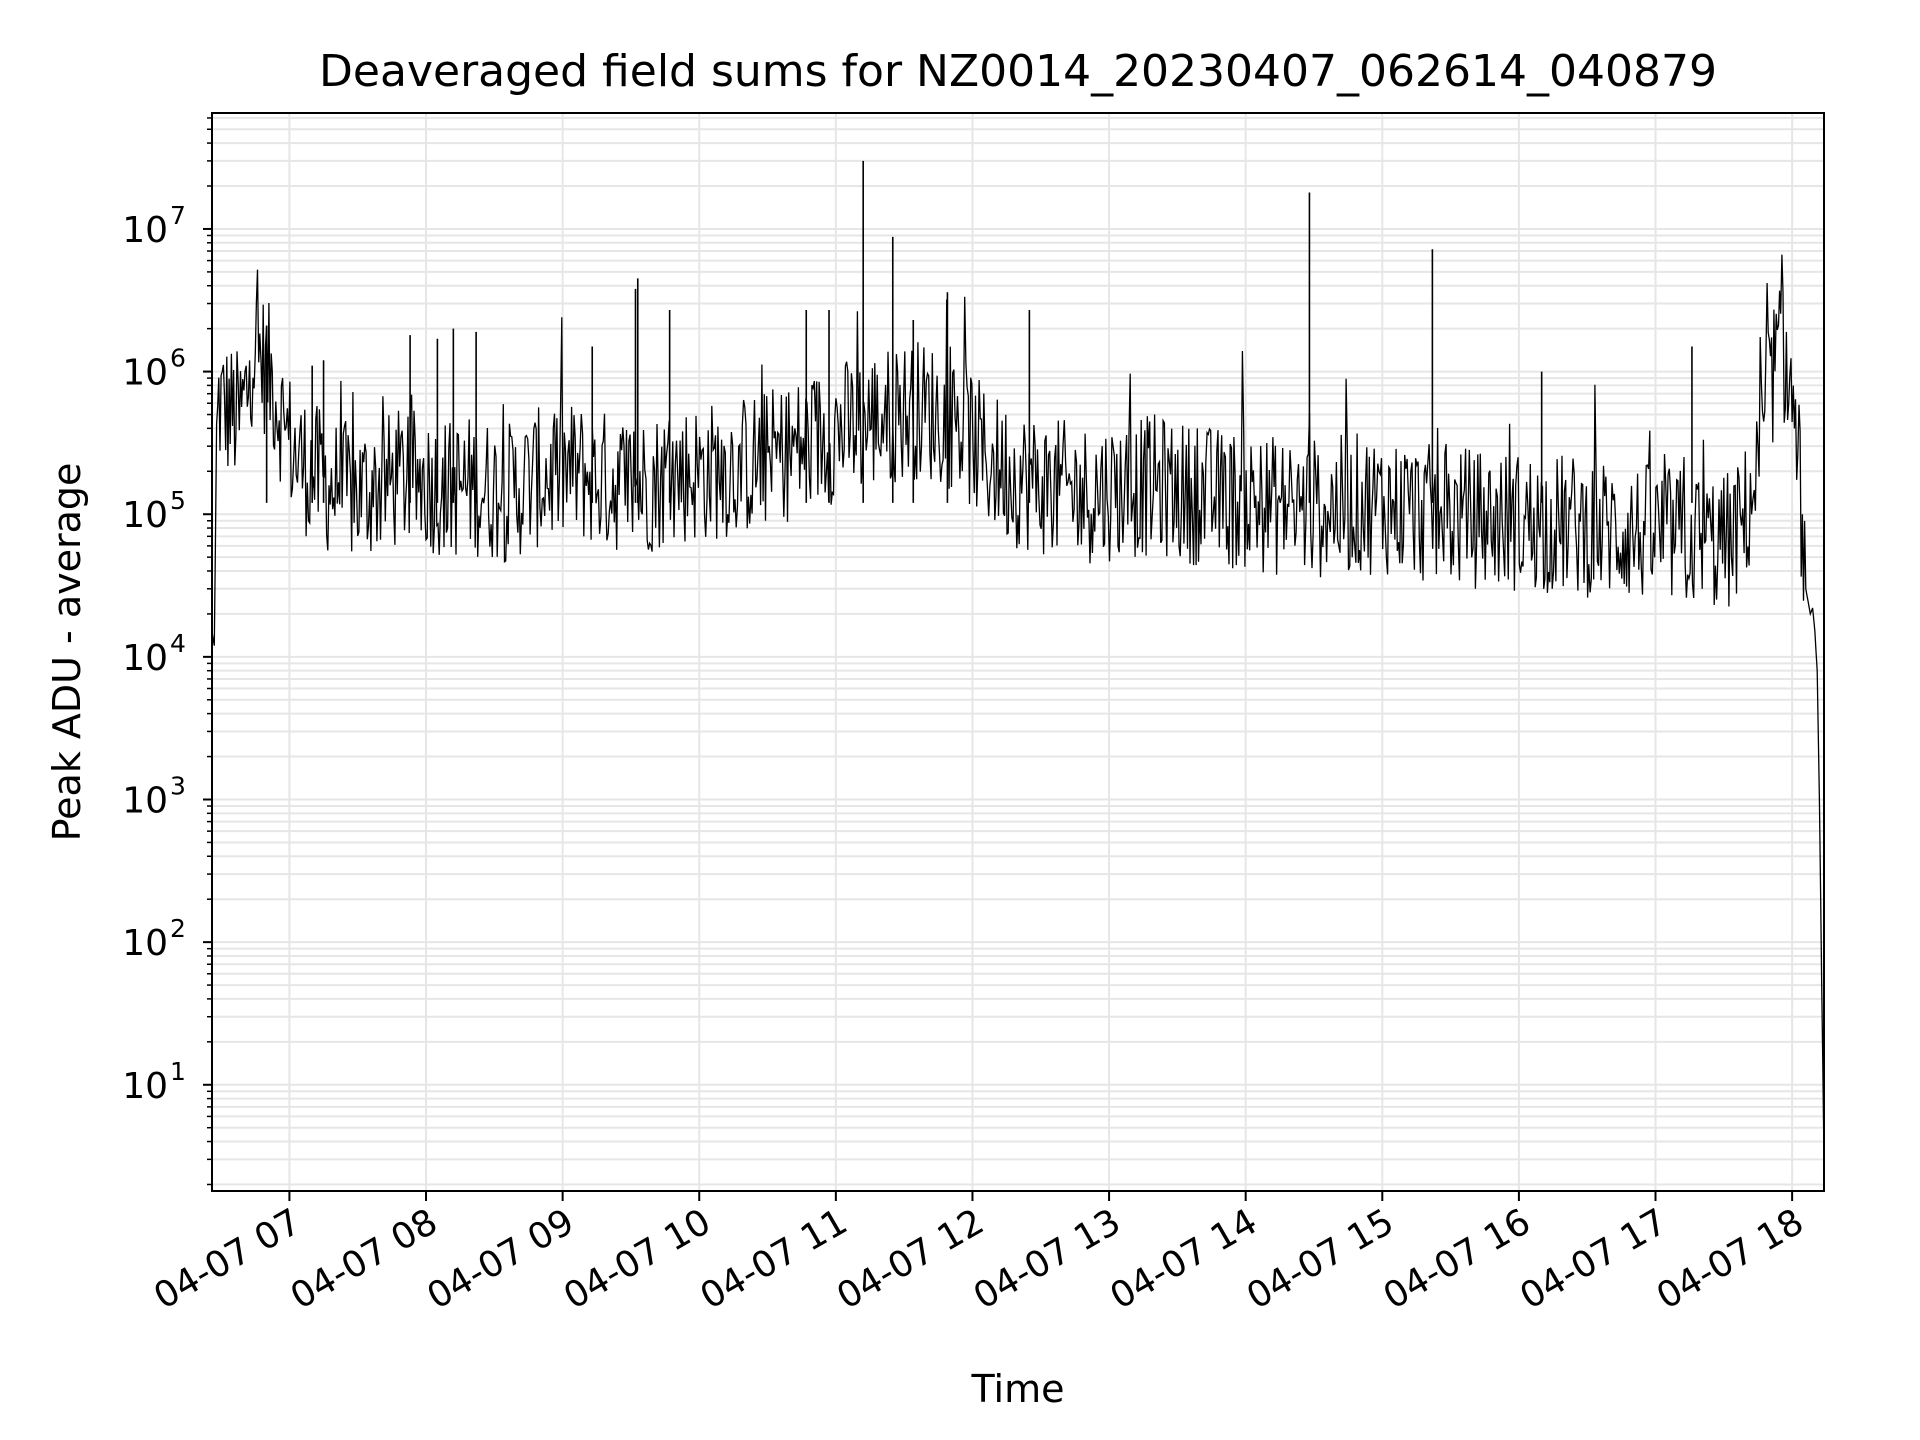 This screenshot has width=1920, height=1440. What do you see at coordinates (178, 643) in the screenshot?
I see `y-tick-exponent: 4` at bounding box center [178, 643].